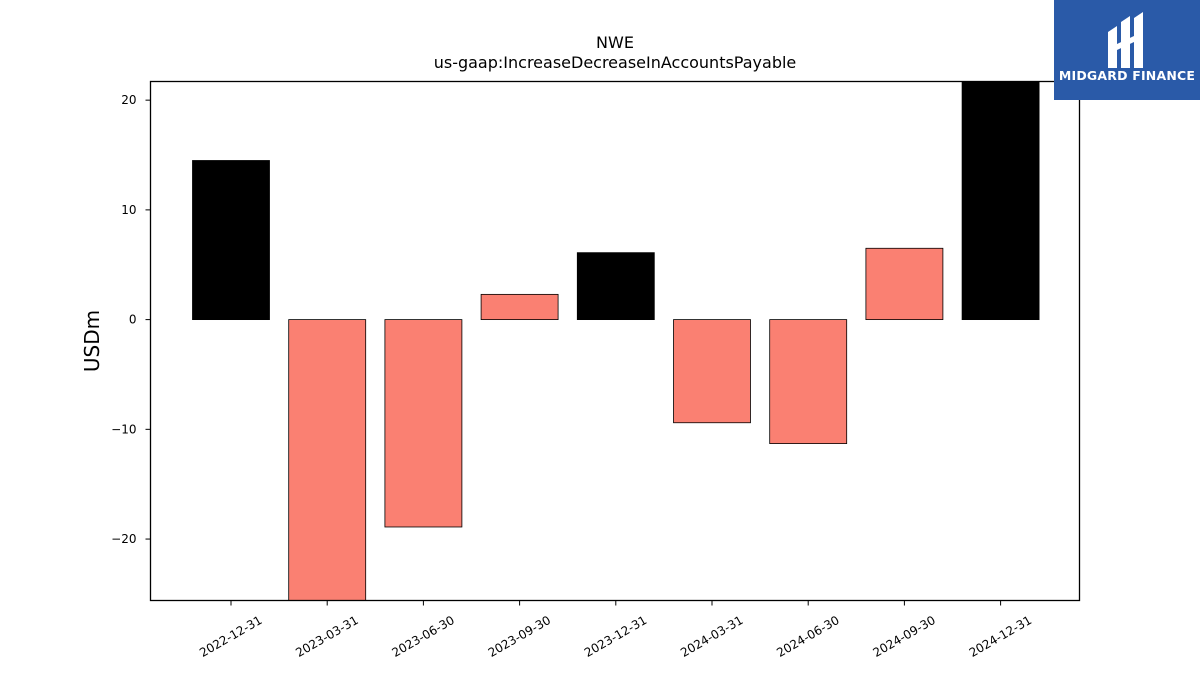 The width and height of the screenshot is (1200, 675). What do you see at coordinates (128, 100) in the screenshot?
I see `y-tick-label: 20` at bounding box center [128, 100].